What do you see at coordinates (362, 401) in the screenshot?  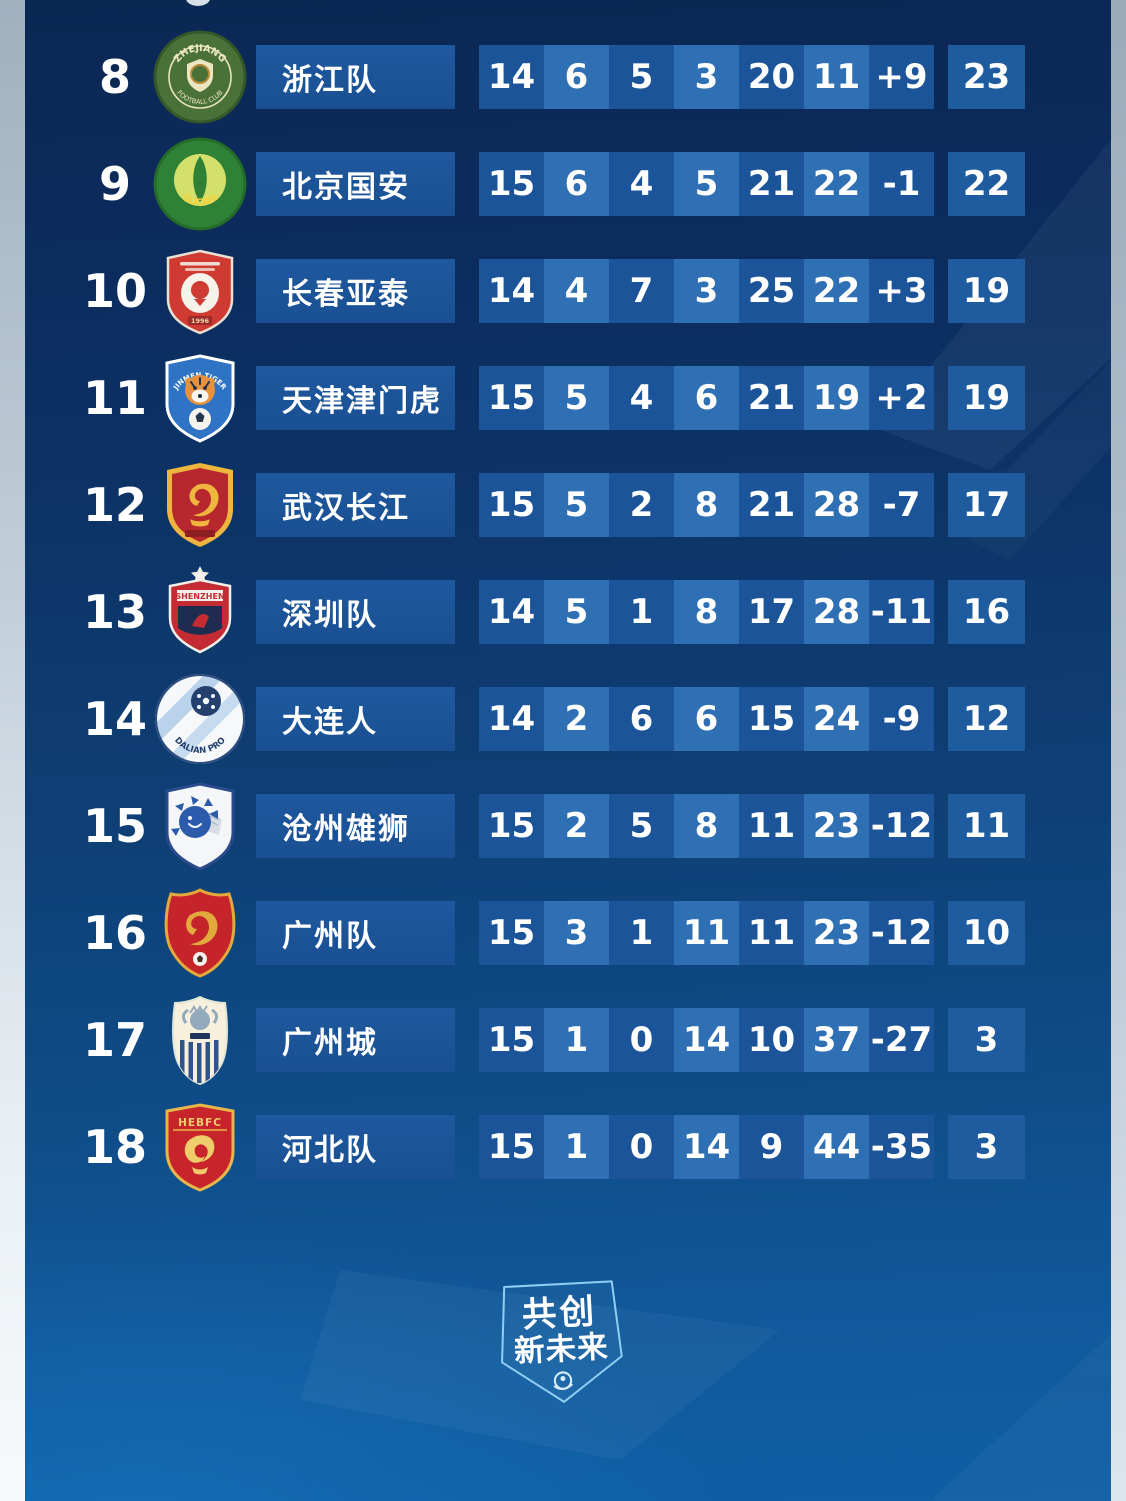 I see `team-name: 天津津门虎` at bounding box center [362, 401].